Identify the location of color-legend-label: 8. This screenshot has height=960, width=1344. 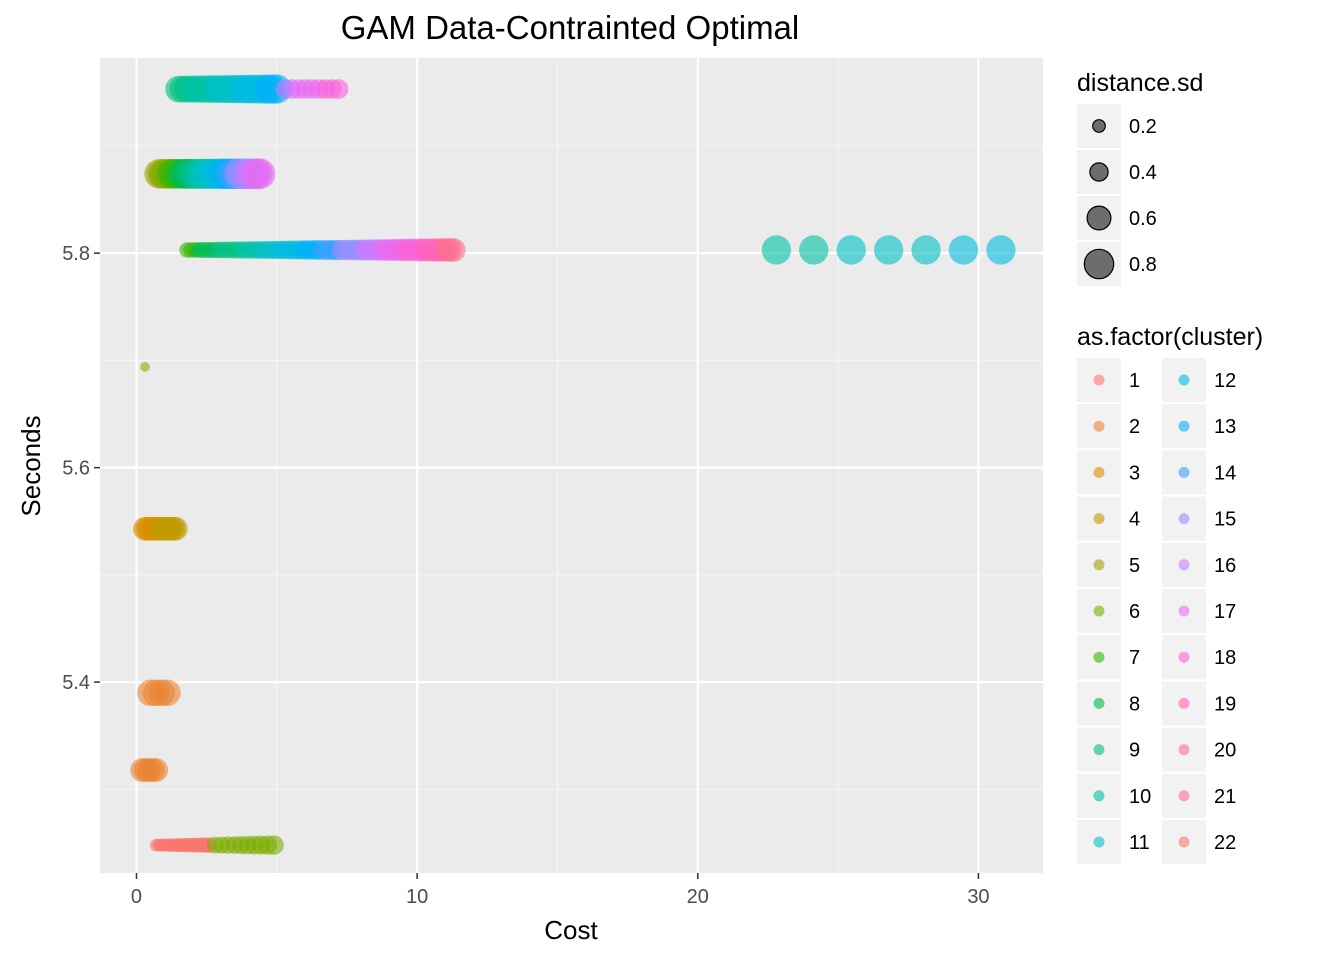
(1134, 704).